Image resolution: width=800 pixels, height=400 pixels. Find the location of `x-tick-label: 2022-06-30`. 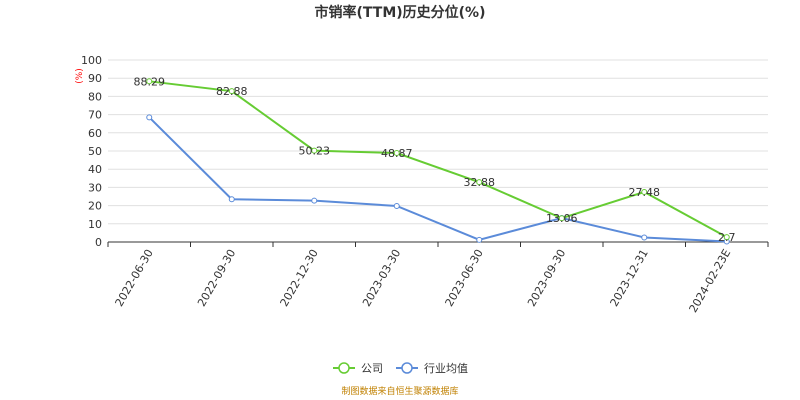

x-tick-label: 2022-06-30 is located at coordinates (134, 278).